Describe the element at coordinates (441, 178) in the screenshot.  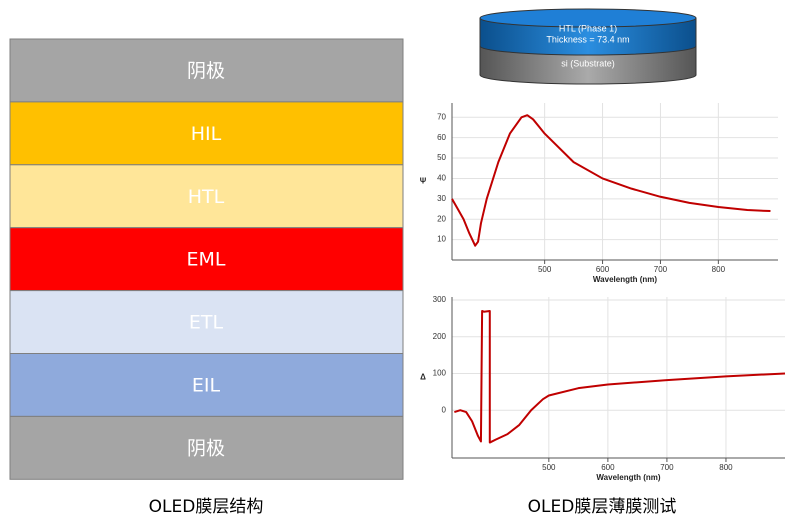
I see `y-tick-label: 40` at that location.